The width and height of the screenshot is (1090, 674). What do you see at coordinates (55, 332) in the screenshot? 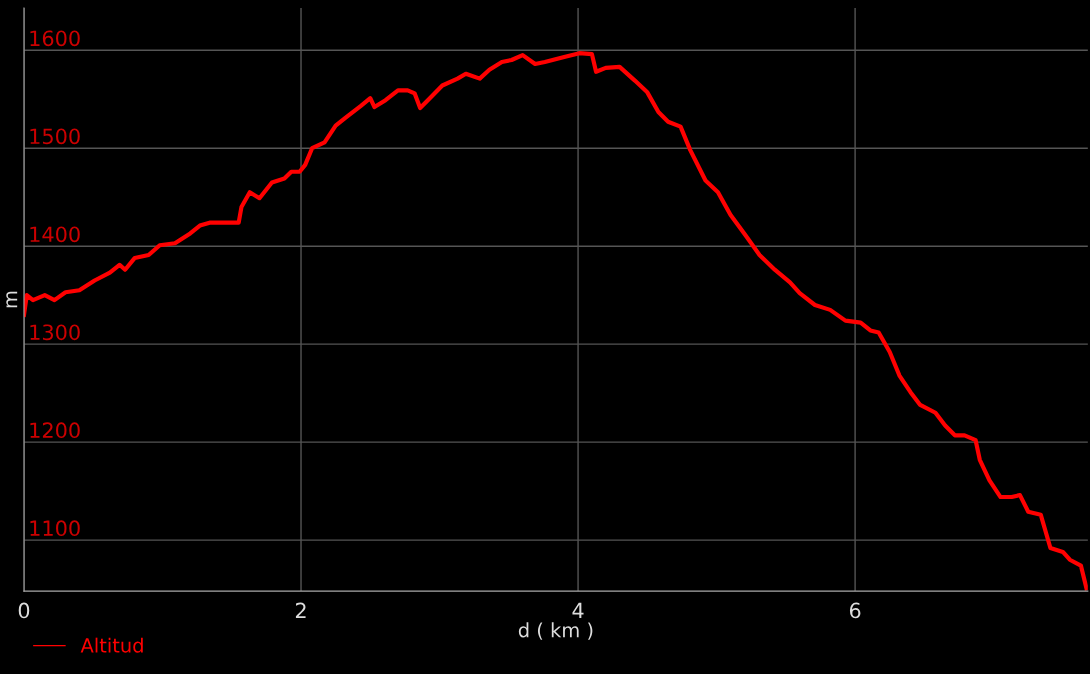
I see `y-tick-label: 1300` at bounding box center [55, 332].